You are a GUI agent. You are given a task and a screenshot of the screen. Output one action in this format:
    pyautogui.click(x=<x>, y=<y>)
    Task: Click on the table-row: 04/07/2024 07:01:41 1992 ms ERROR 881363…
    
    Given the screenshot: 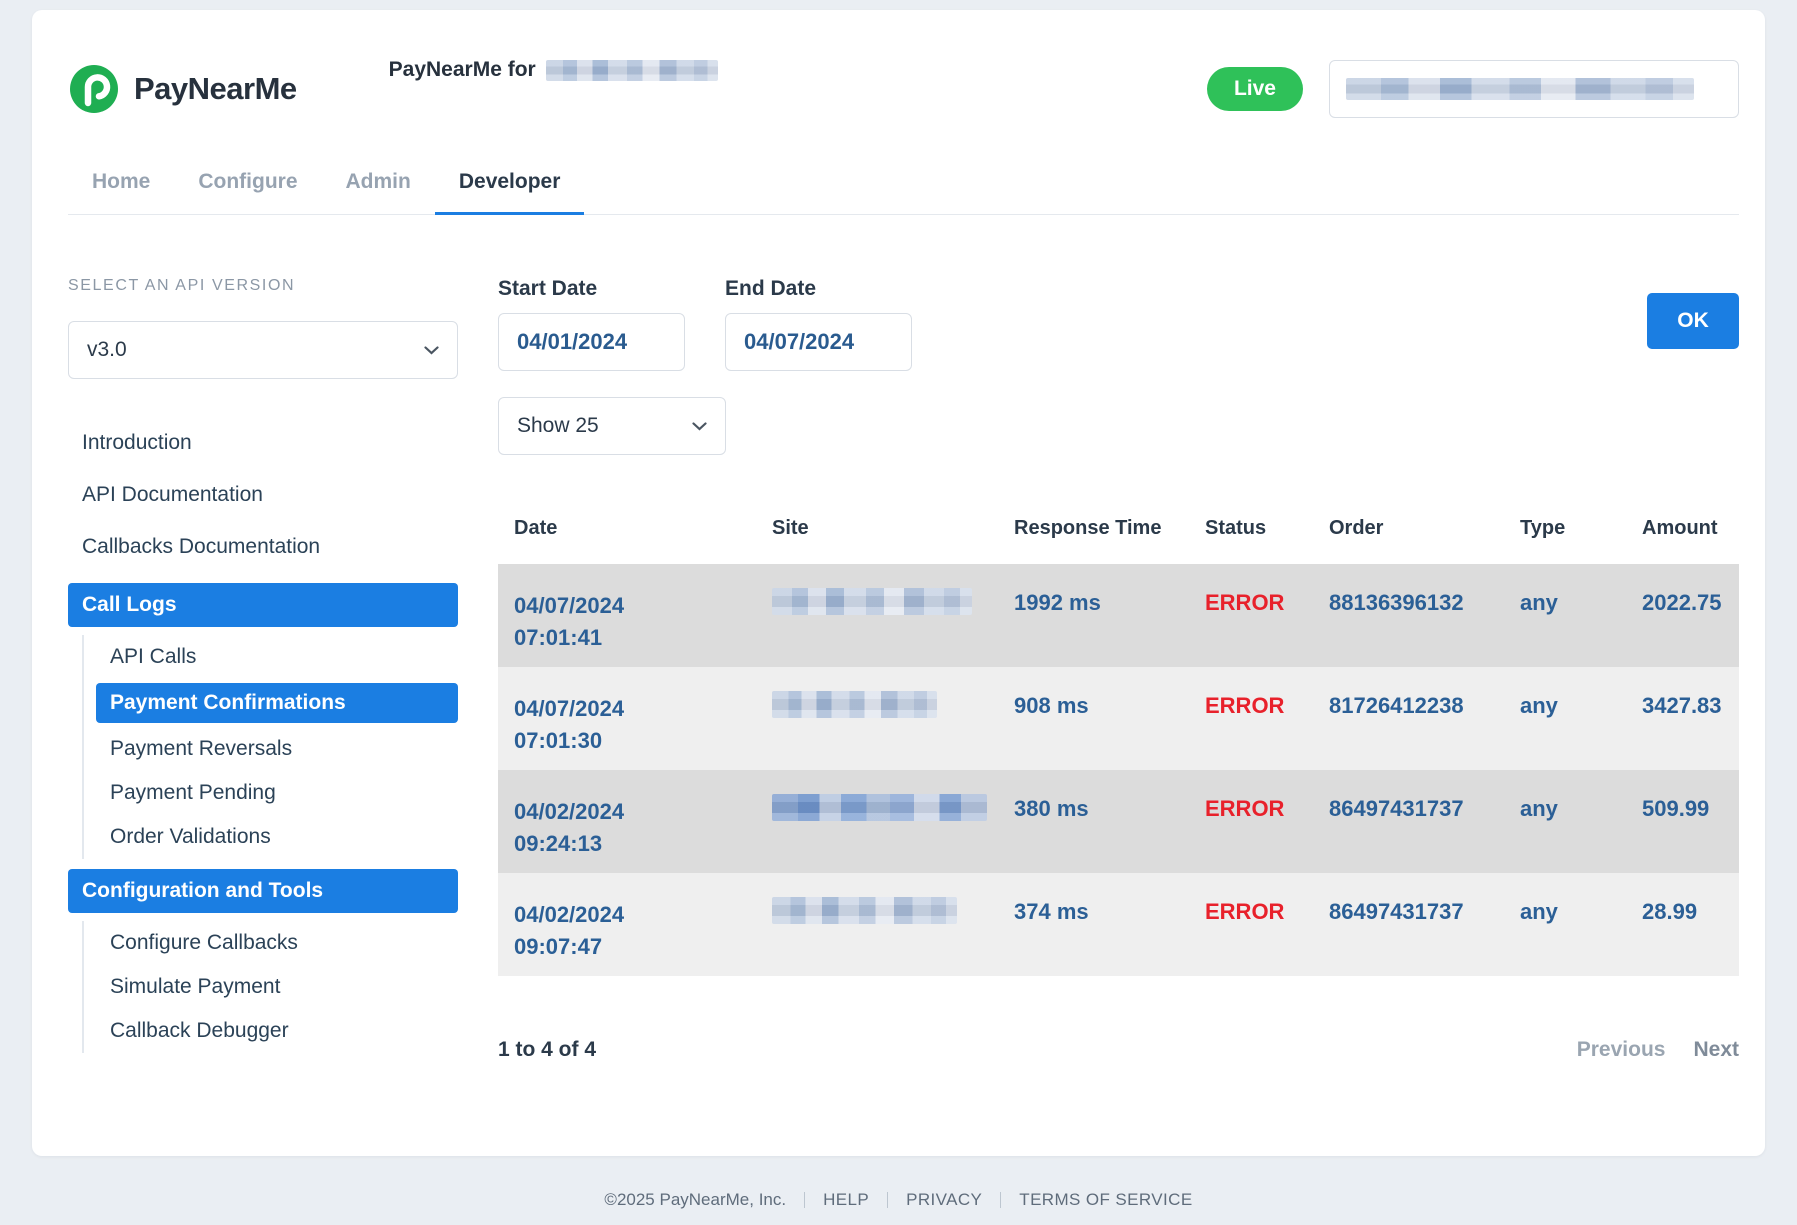 What is the action you would take?
    pyautogui.click(x=1118, y=615)
    